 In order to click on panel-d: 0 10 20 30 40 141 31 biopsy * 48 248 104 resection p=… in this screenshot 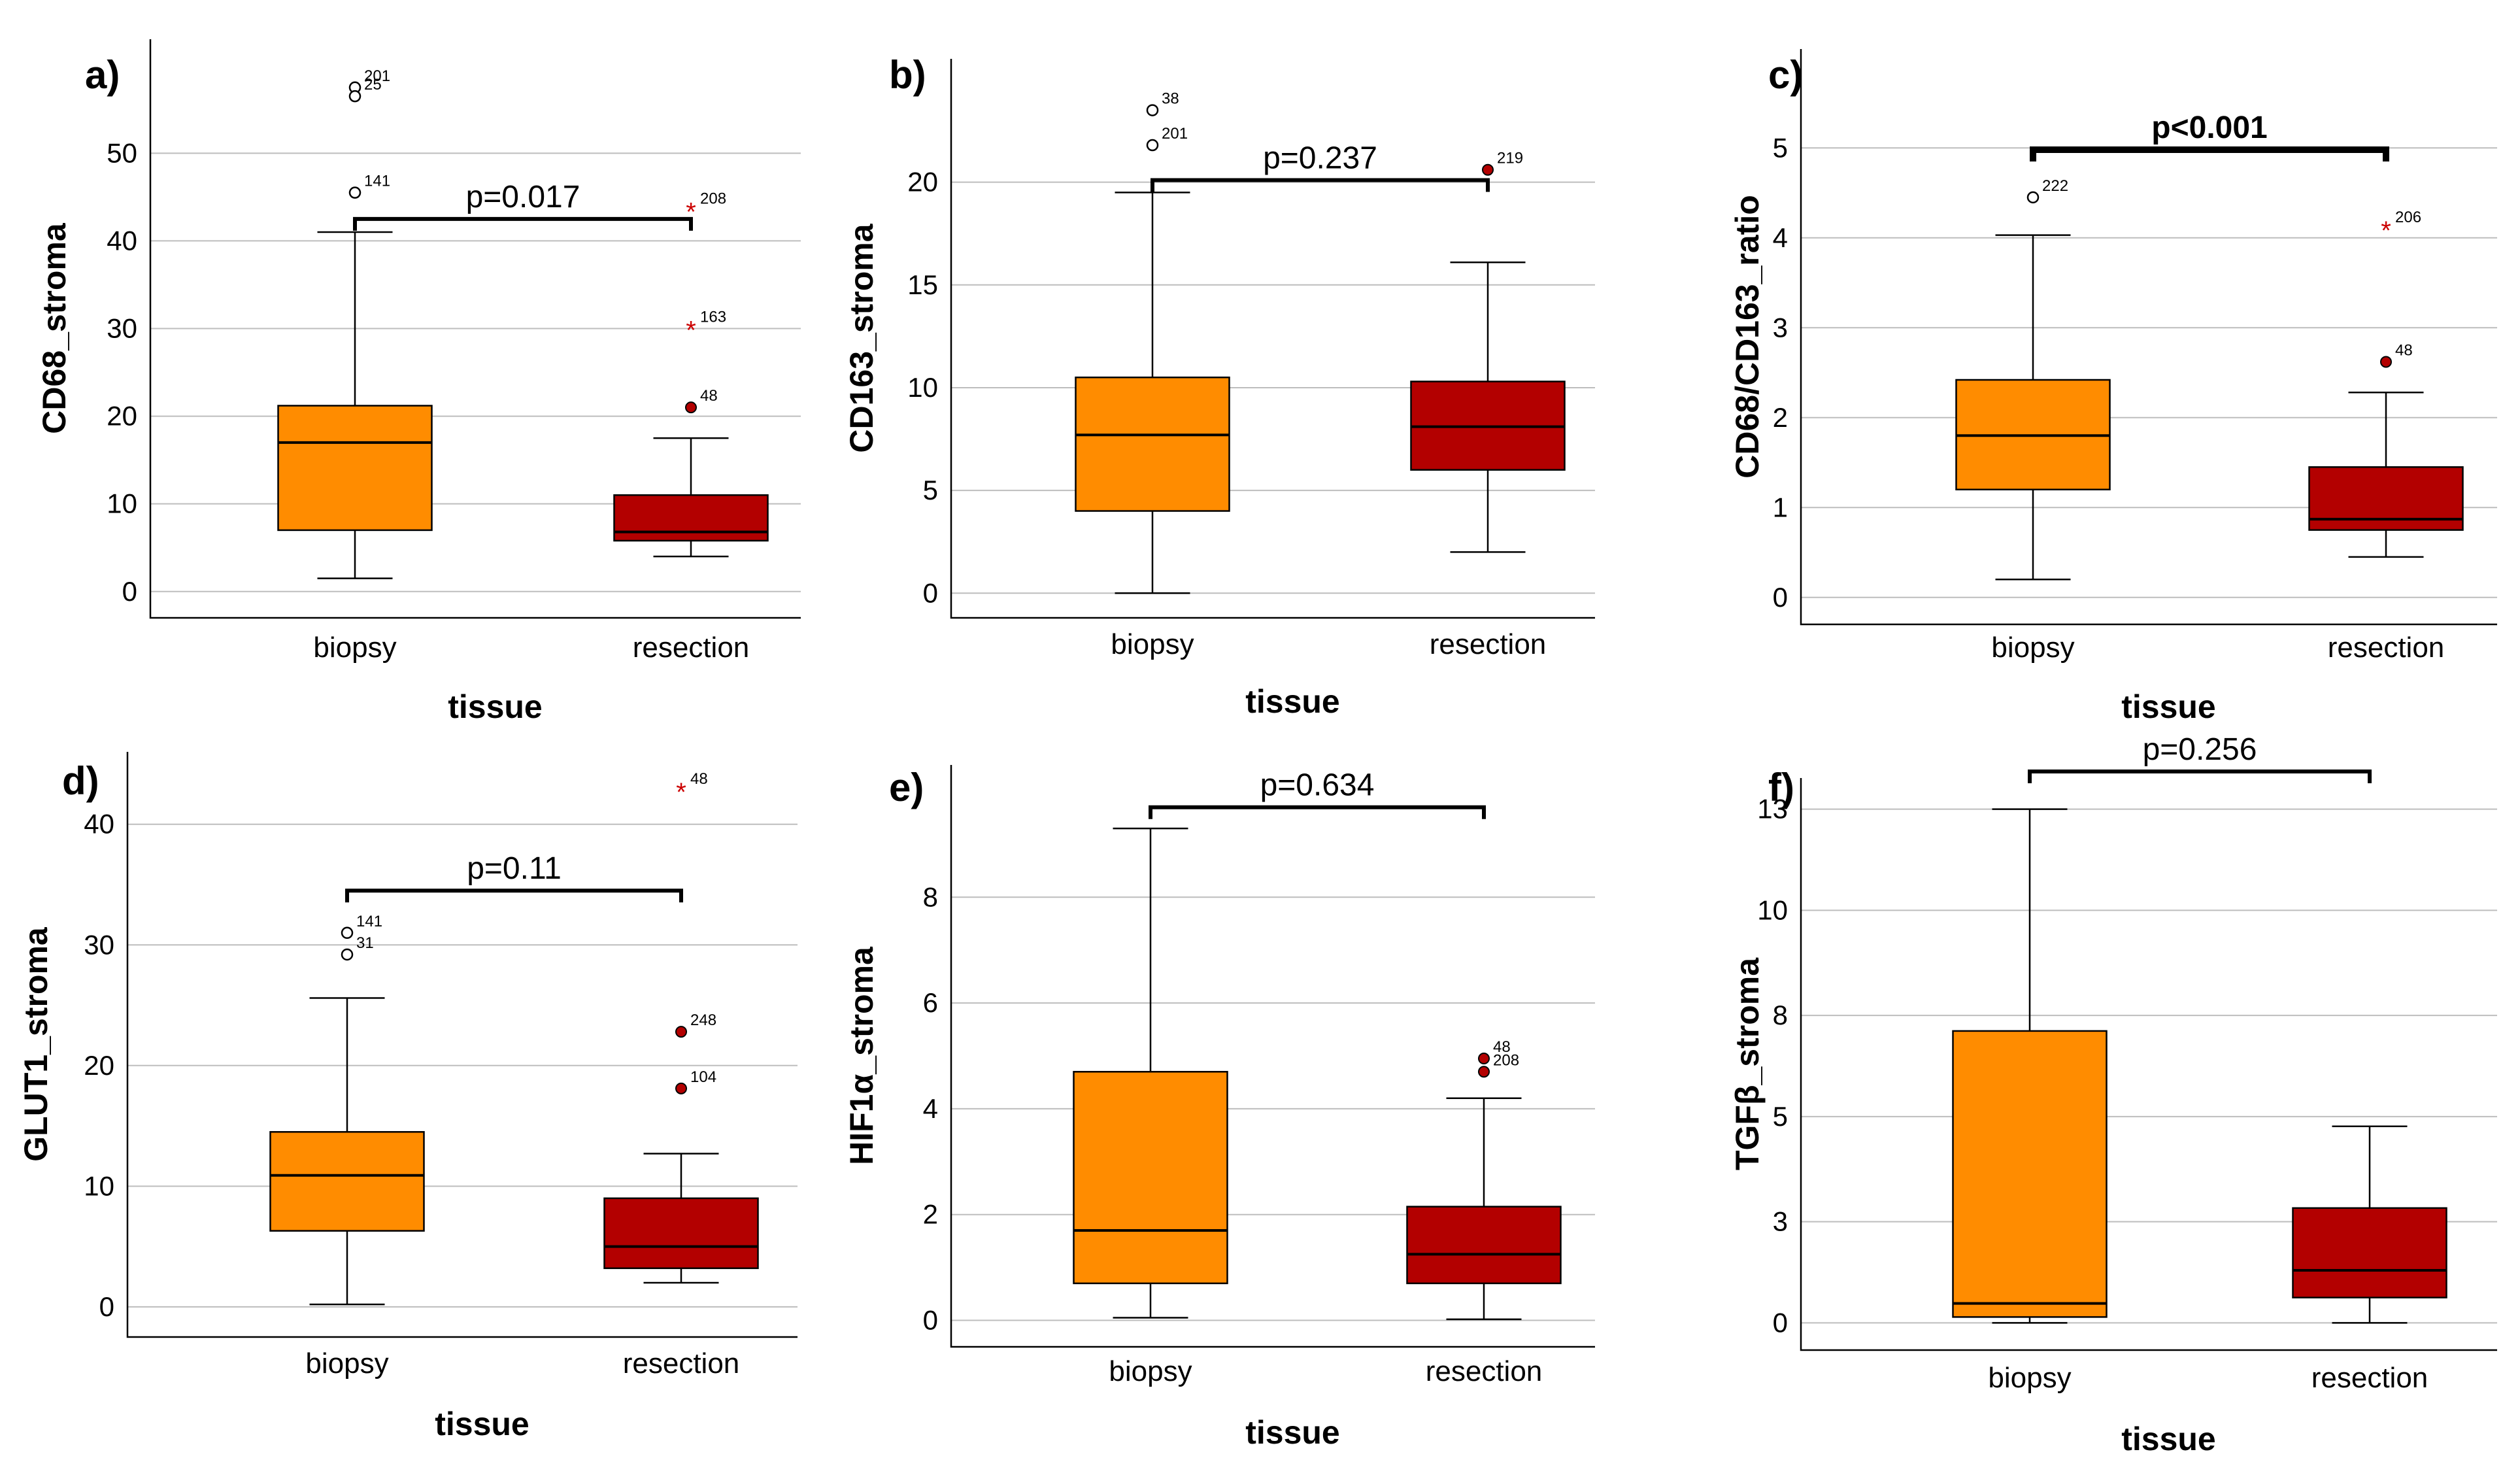, I will do `click(408, 1097)`.